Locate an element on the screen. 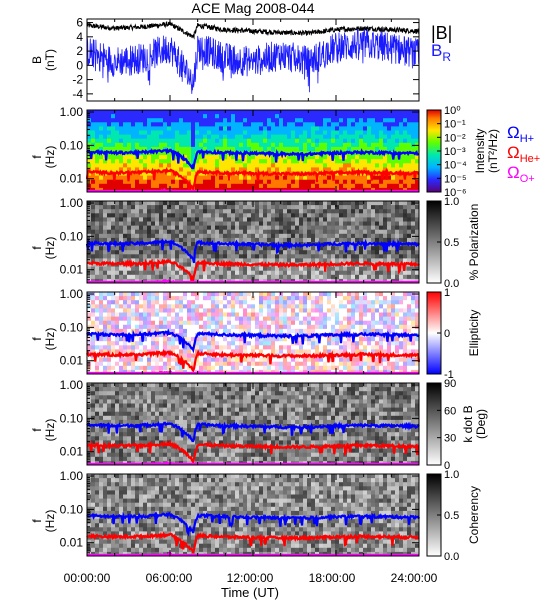  colorbar-label-main: % Polarization is located at coordinates (474, 242).